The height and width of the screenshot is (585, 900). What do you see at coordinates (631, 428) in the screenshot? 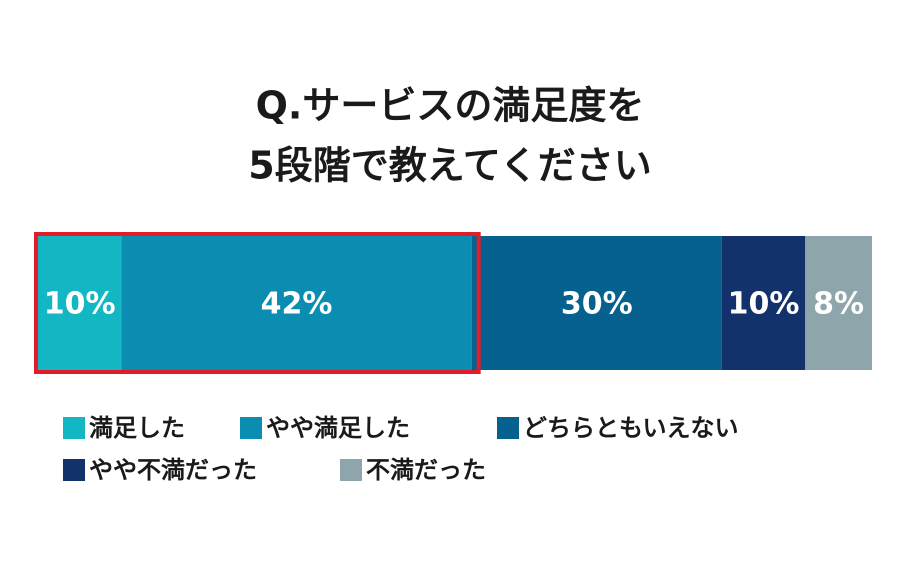
I see `legend-label: どちらともいえない` at bounding box center [631, 428].